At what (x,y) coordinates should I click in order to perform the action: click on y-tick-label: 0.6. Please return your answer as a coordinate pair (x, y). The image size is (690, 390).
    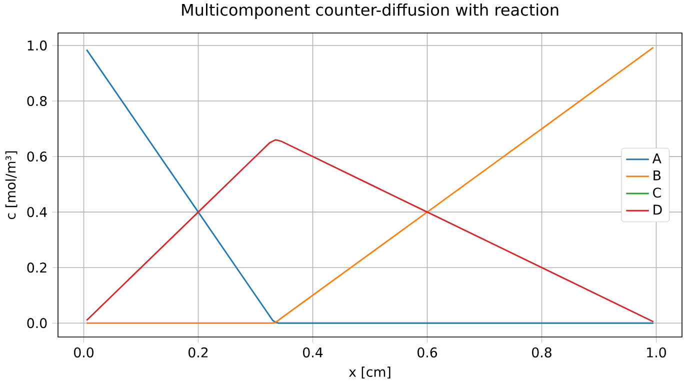
    Looking at the image, I should click on (37, 156).